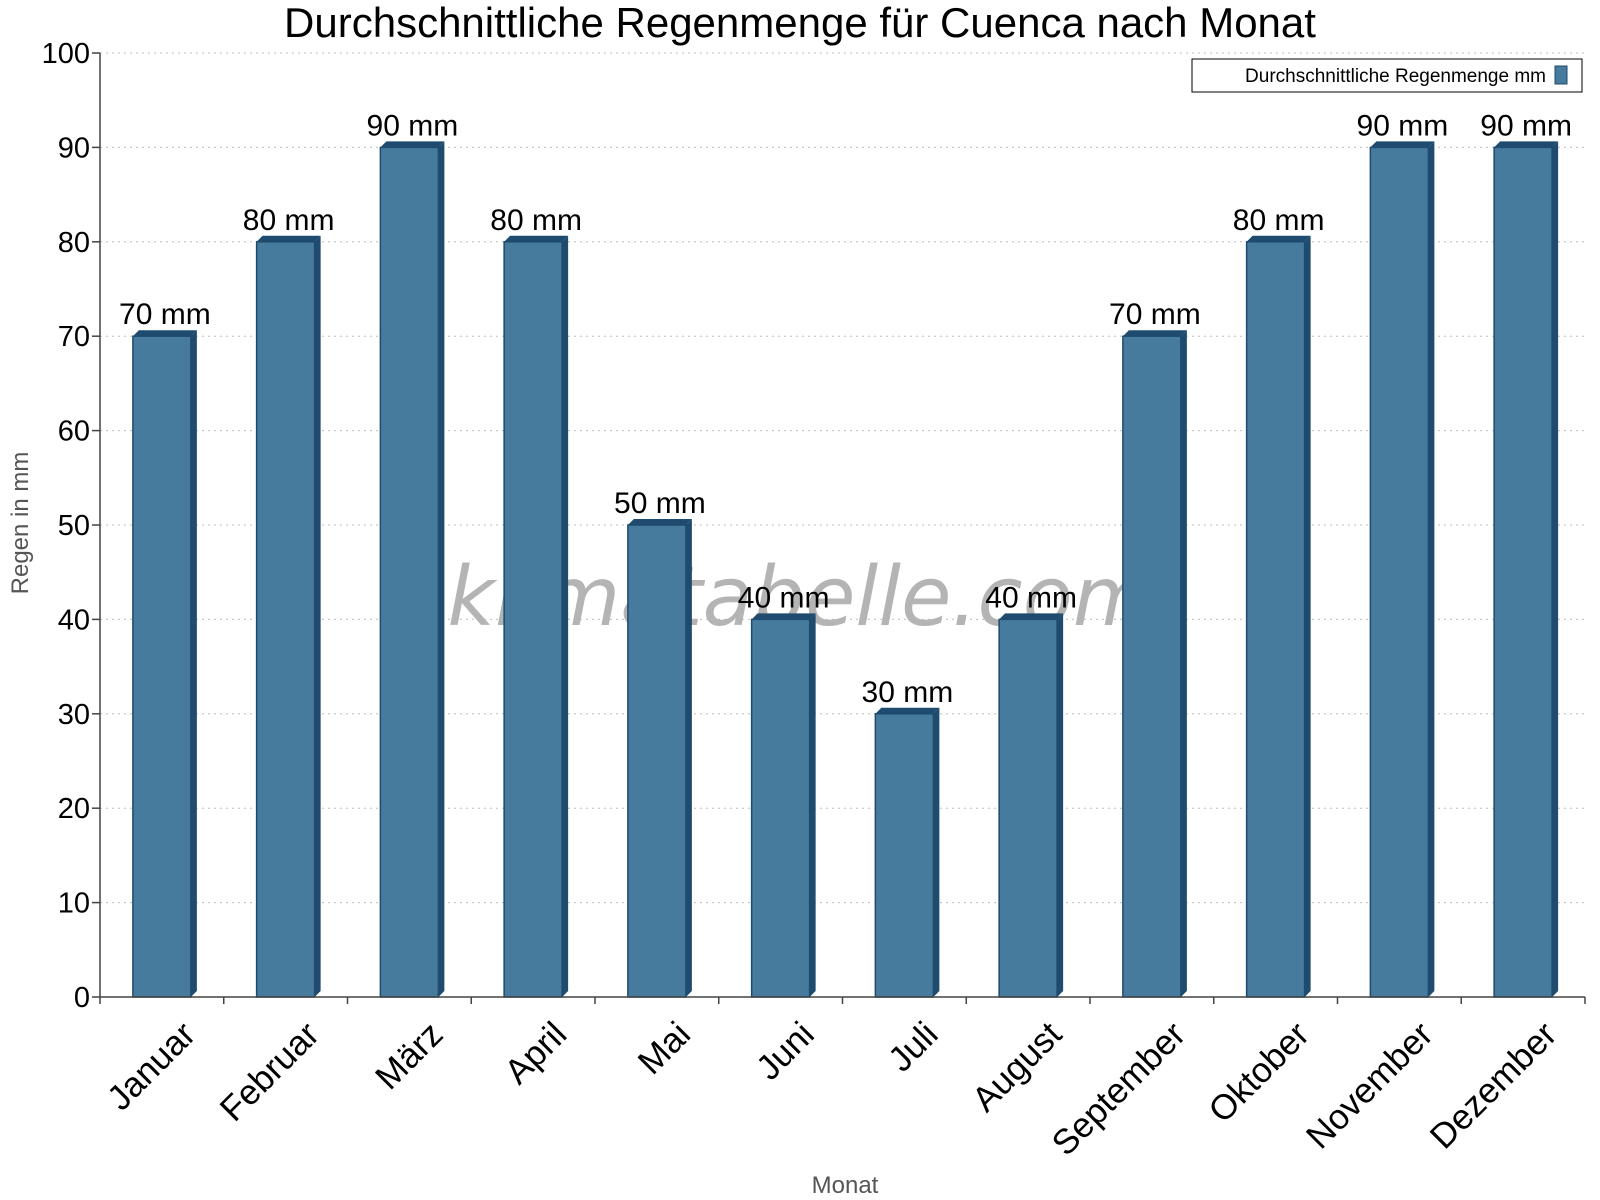 Image resolution: width=1600 pixels, height=1200 pixels. What do you see at coordinates (151, 1065) in the screenshot?
I see `x-tick-label: Januar` at bounding box center [151, 1065].